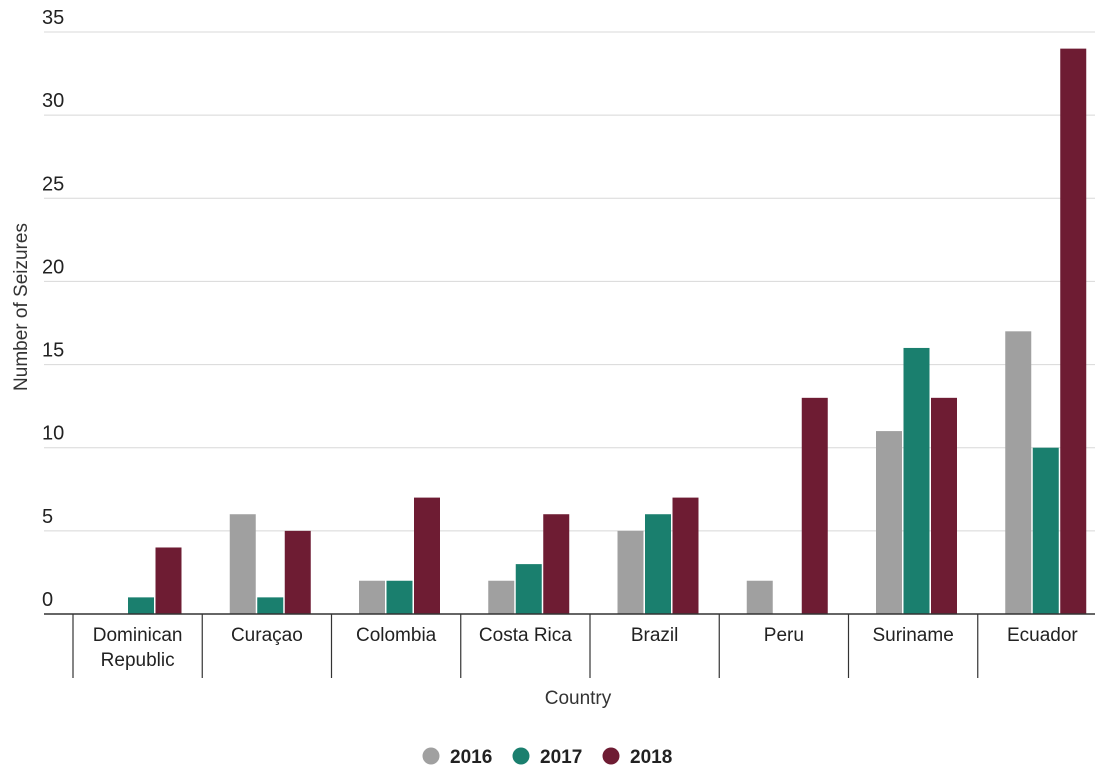 The width and height of the screenshot is (1105, 769). Describe the element at coordinates (53, 101) in the screenshot. I see `y-tick-label: 30` at that location.